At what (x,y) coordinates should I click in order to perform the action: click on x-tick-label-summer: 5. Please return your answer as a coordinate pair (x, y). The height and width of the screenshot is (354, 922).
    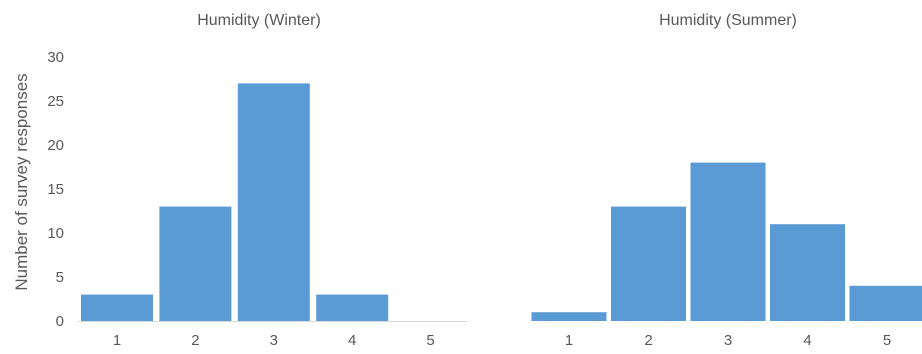
    Looking at the image, I should click on (887, 340).